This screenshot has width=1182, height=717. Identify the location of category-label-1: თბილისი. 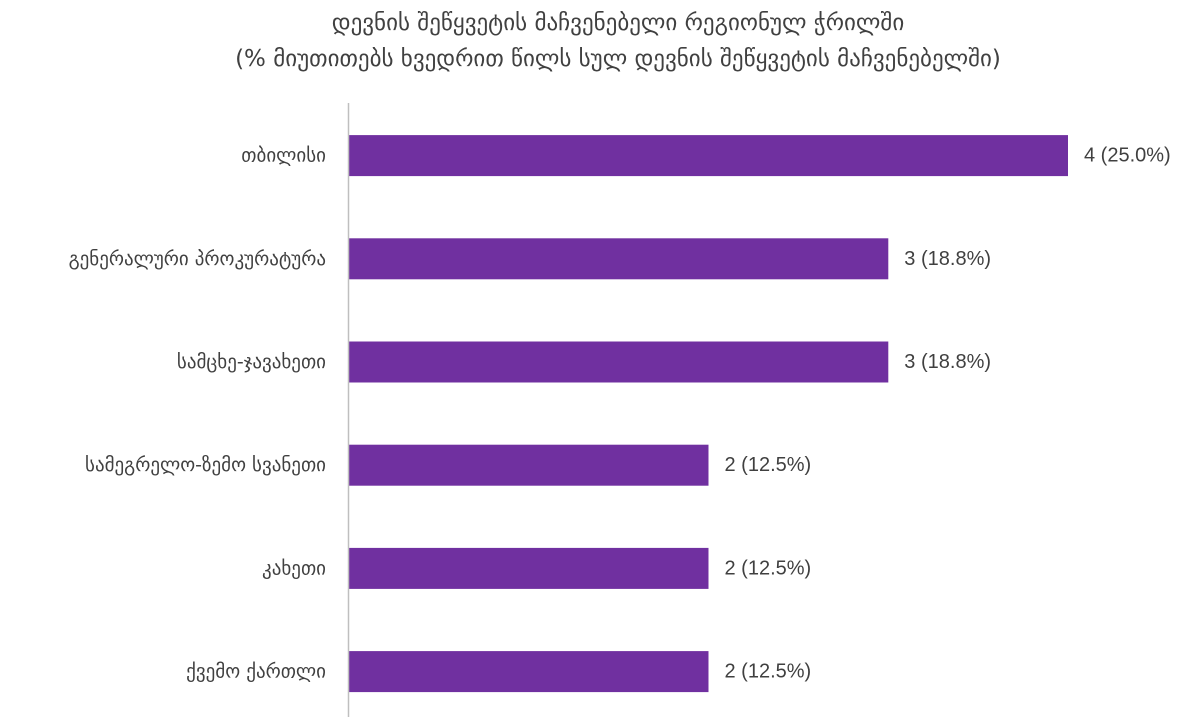
(283, 156).